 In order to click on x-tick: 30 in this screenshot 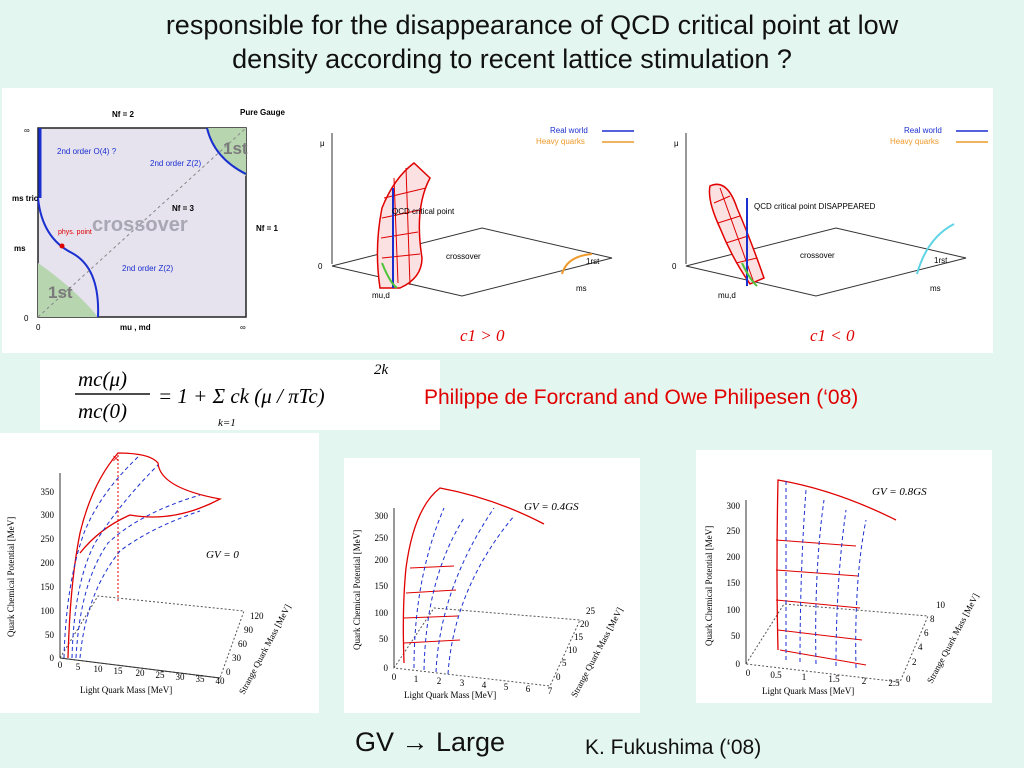, I will do `click(181, 677)`.